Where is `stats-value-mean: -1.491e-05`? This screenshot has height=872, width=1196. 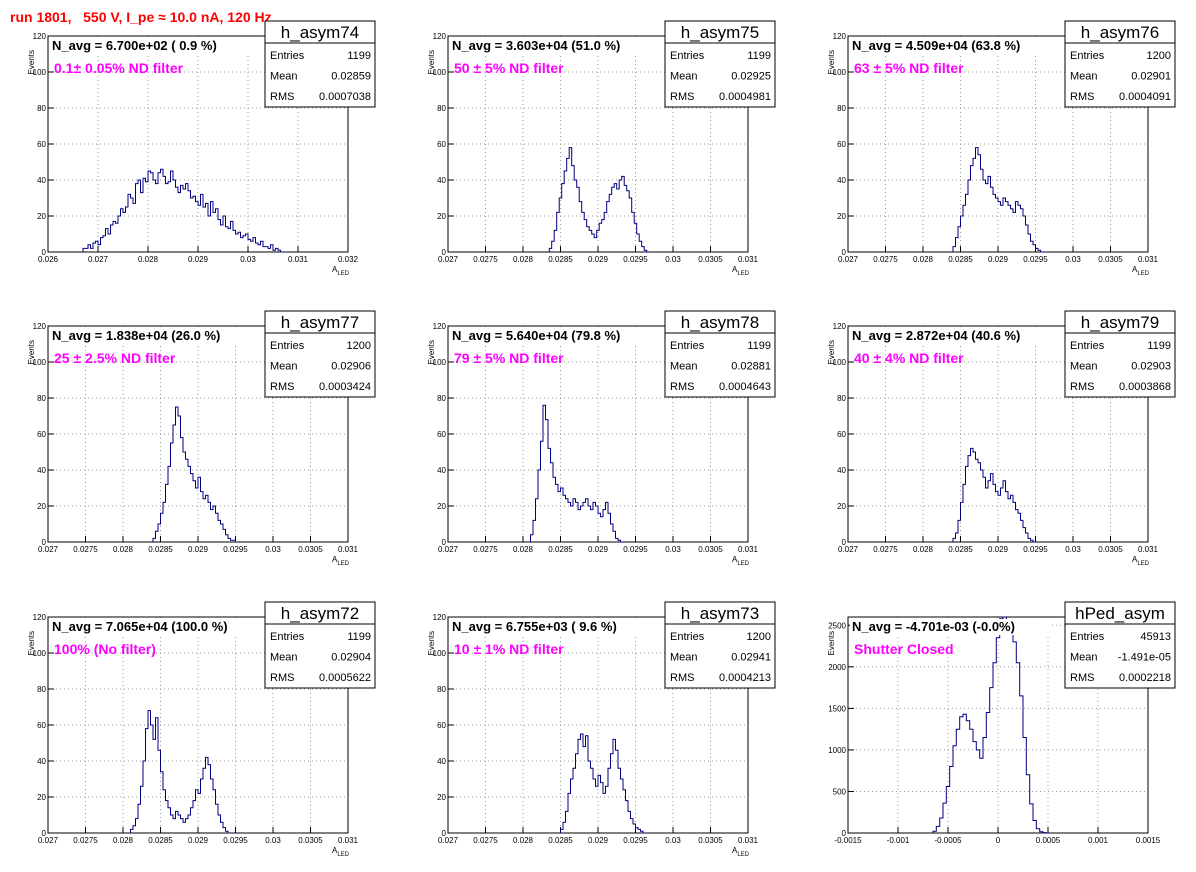
stats-value-mean: -1.491e-05 is located at coordinates (1144, 658).